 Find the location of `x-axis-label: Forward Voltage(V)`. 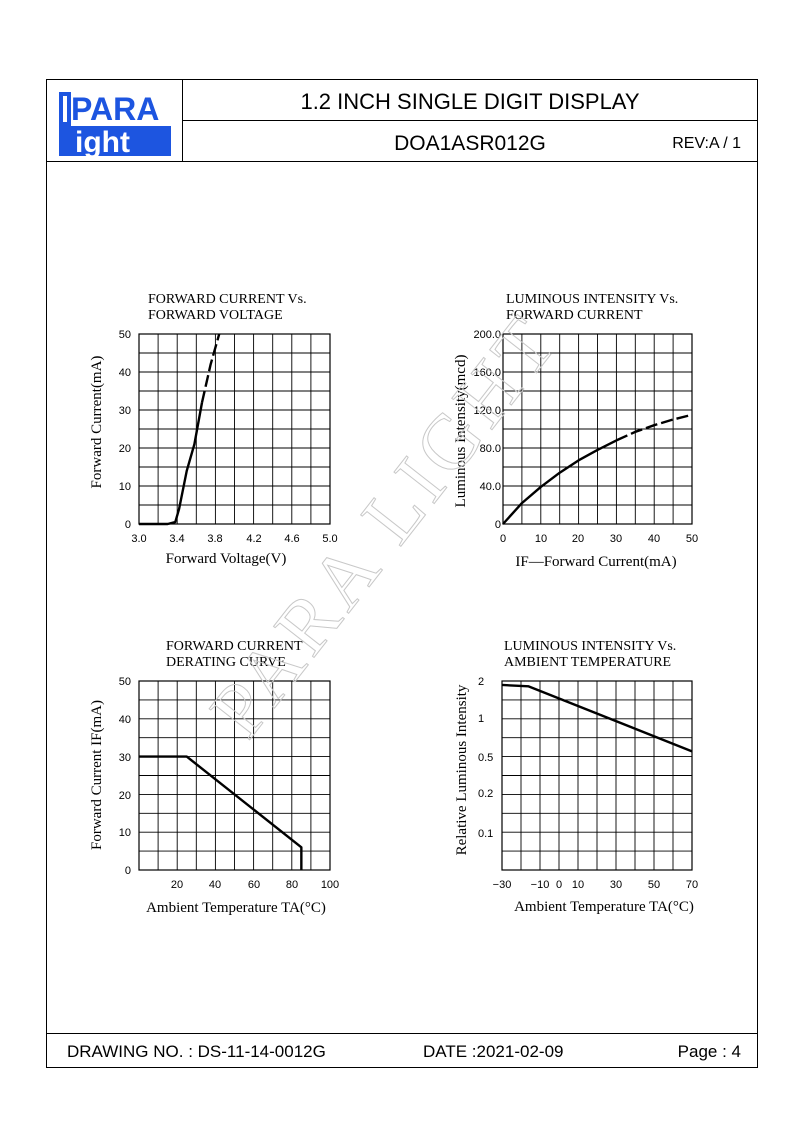

x-axis-label: Forward Voltage(V) is located at coordinates (226, 559).